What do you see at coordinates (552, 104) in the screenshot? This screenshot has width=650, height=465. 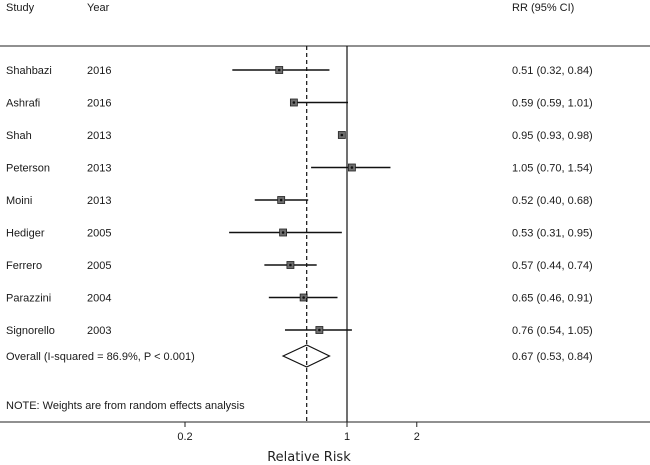 I see `study-rr-label: 0.59 (0.59, 1.01)` at bounding box center [552, 104].